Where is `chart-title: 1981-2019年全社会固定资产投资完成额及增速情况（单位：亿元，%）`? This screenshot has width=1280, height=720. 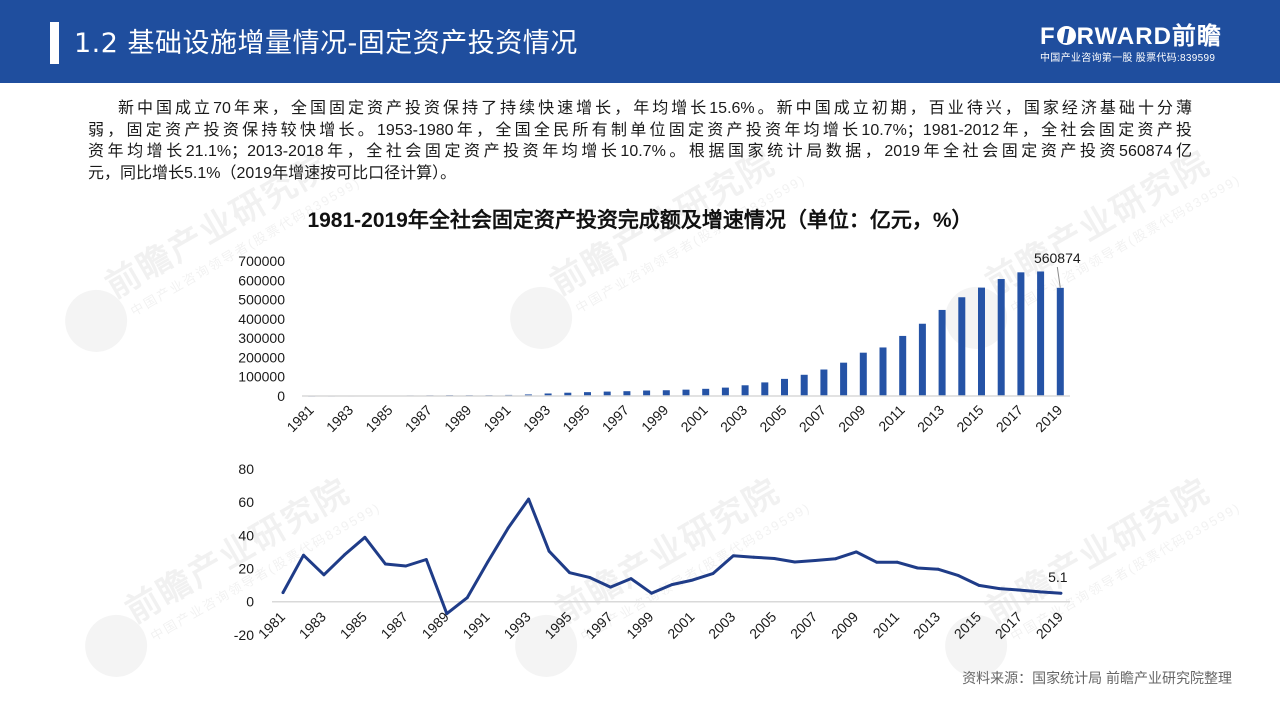
chart-title: 1981-2019年全社会固定资产投资完成额及增速情况（单位：亿元，%） is located at coordinates (640, 220).